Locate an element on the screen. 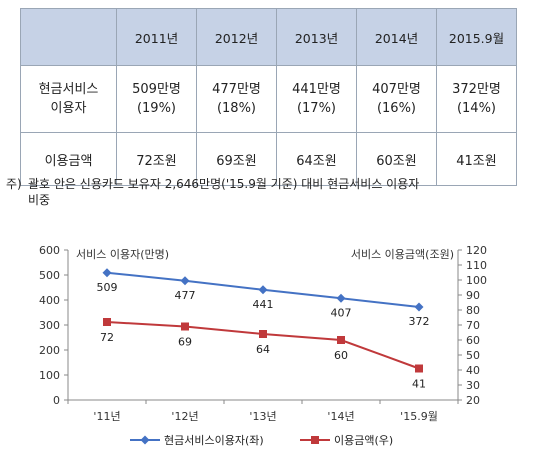 The height and width of the screenshot is (463, 540). cell-value: 407만명 is located at coordinates (396, 89).